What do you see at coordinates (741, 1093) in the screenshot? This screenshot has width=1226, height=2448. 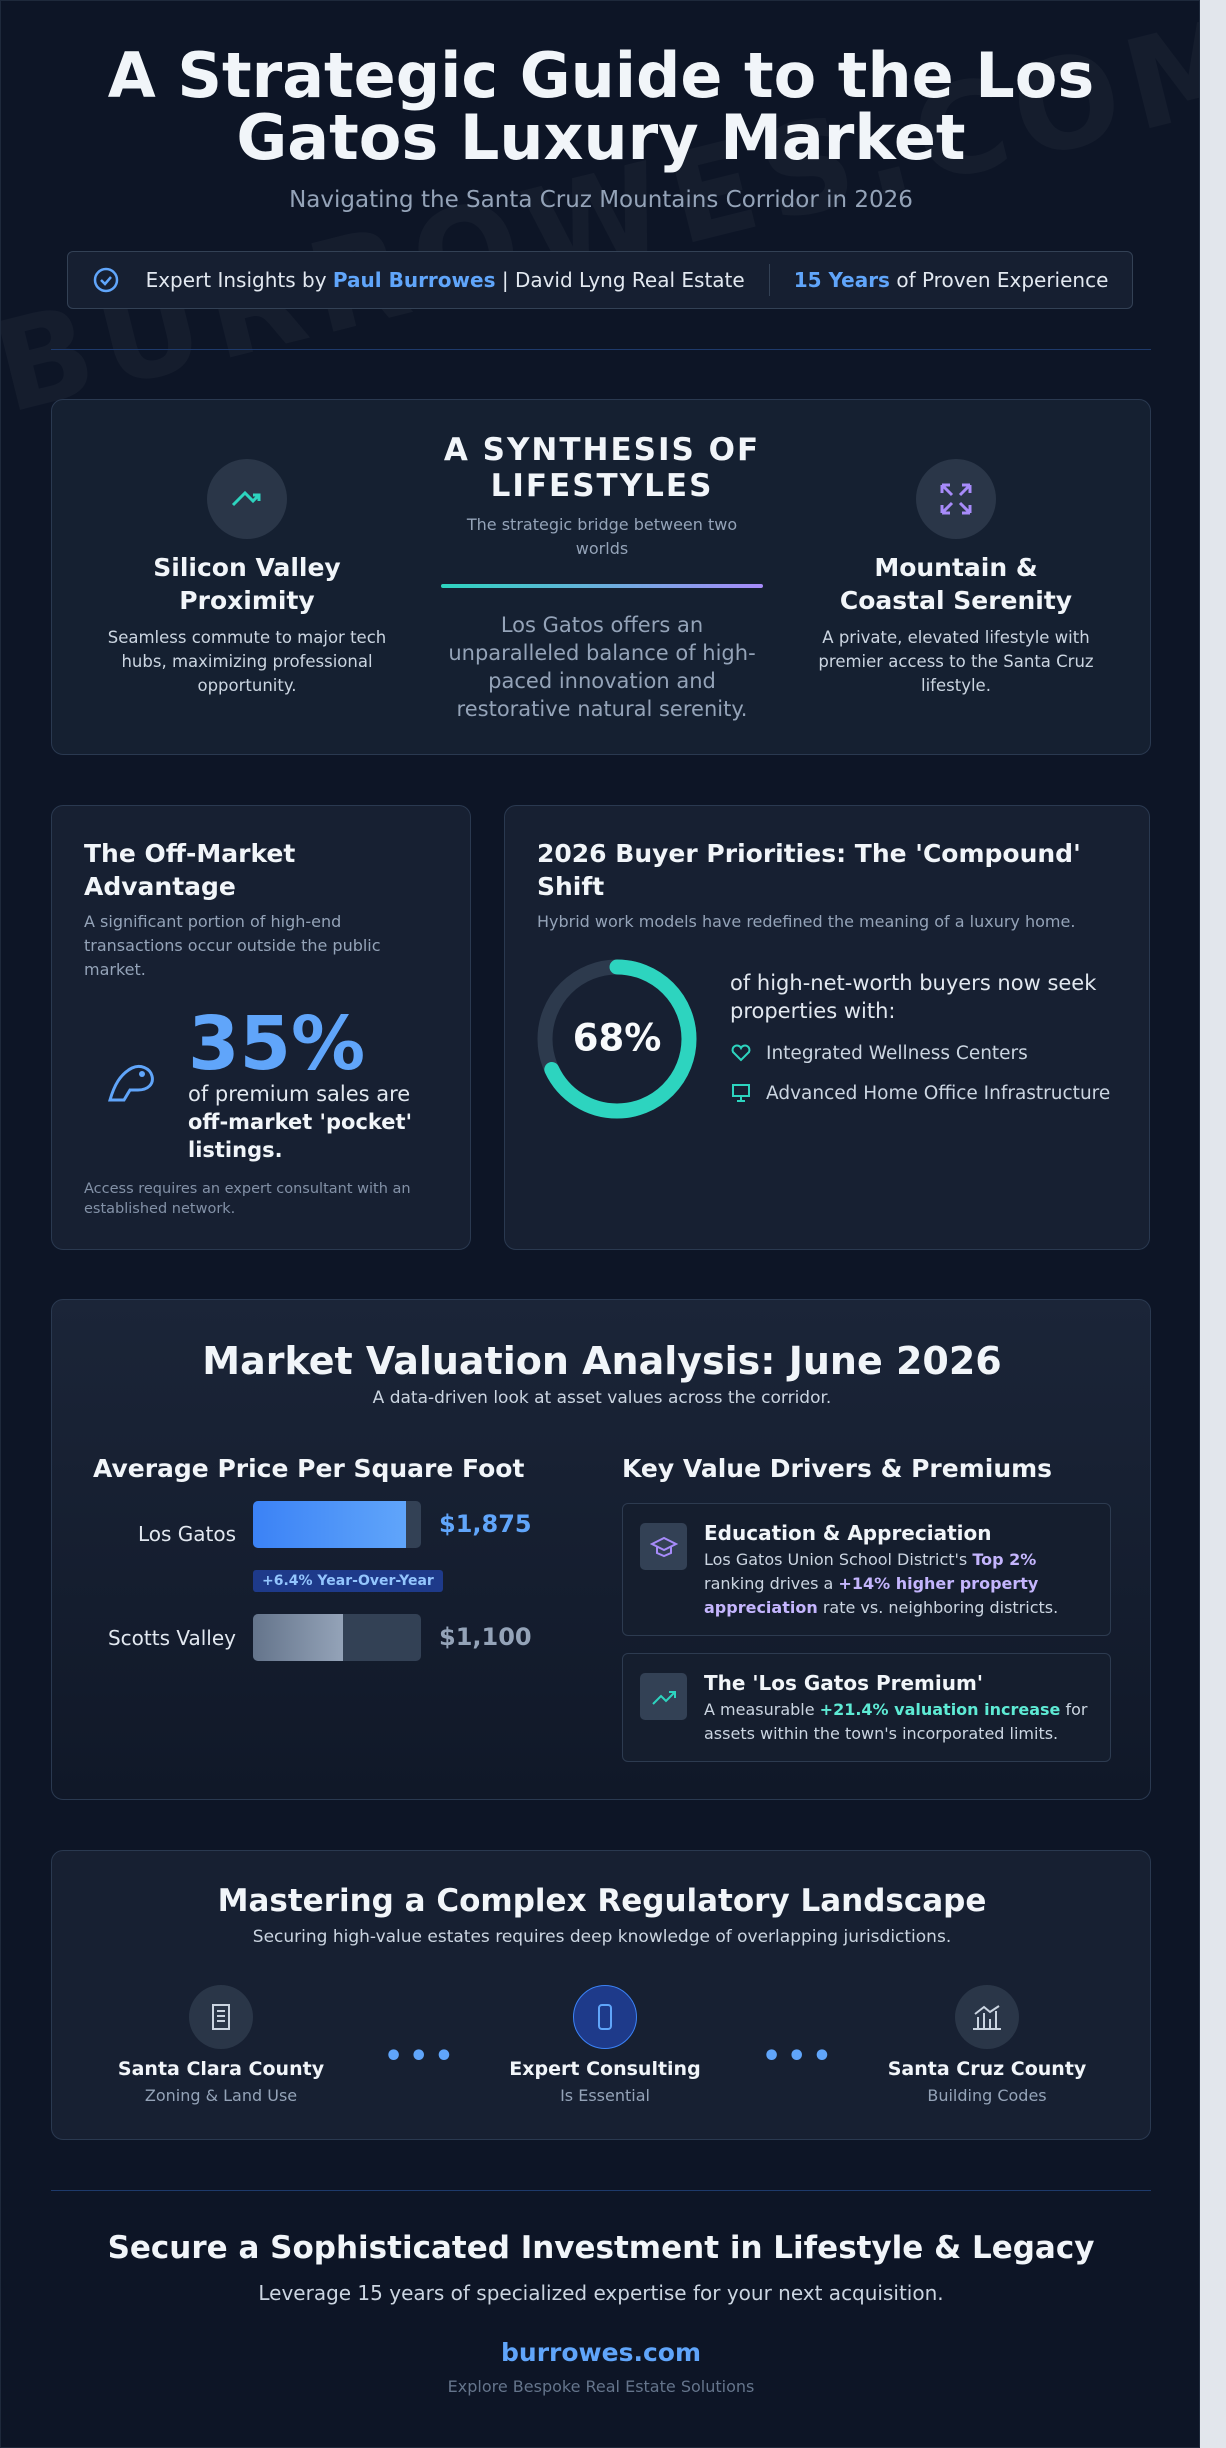 I see `monitor-icon` at bounding box center [741, 1093].